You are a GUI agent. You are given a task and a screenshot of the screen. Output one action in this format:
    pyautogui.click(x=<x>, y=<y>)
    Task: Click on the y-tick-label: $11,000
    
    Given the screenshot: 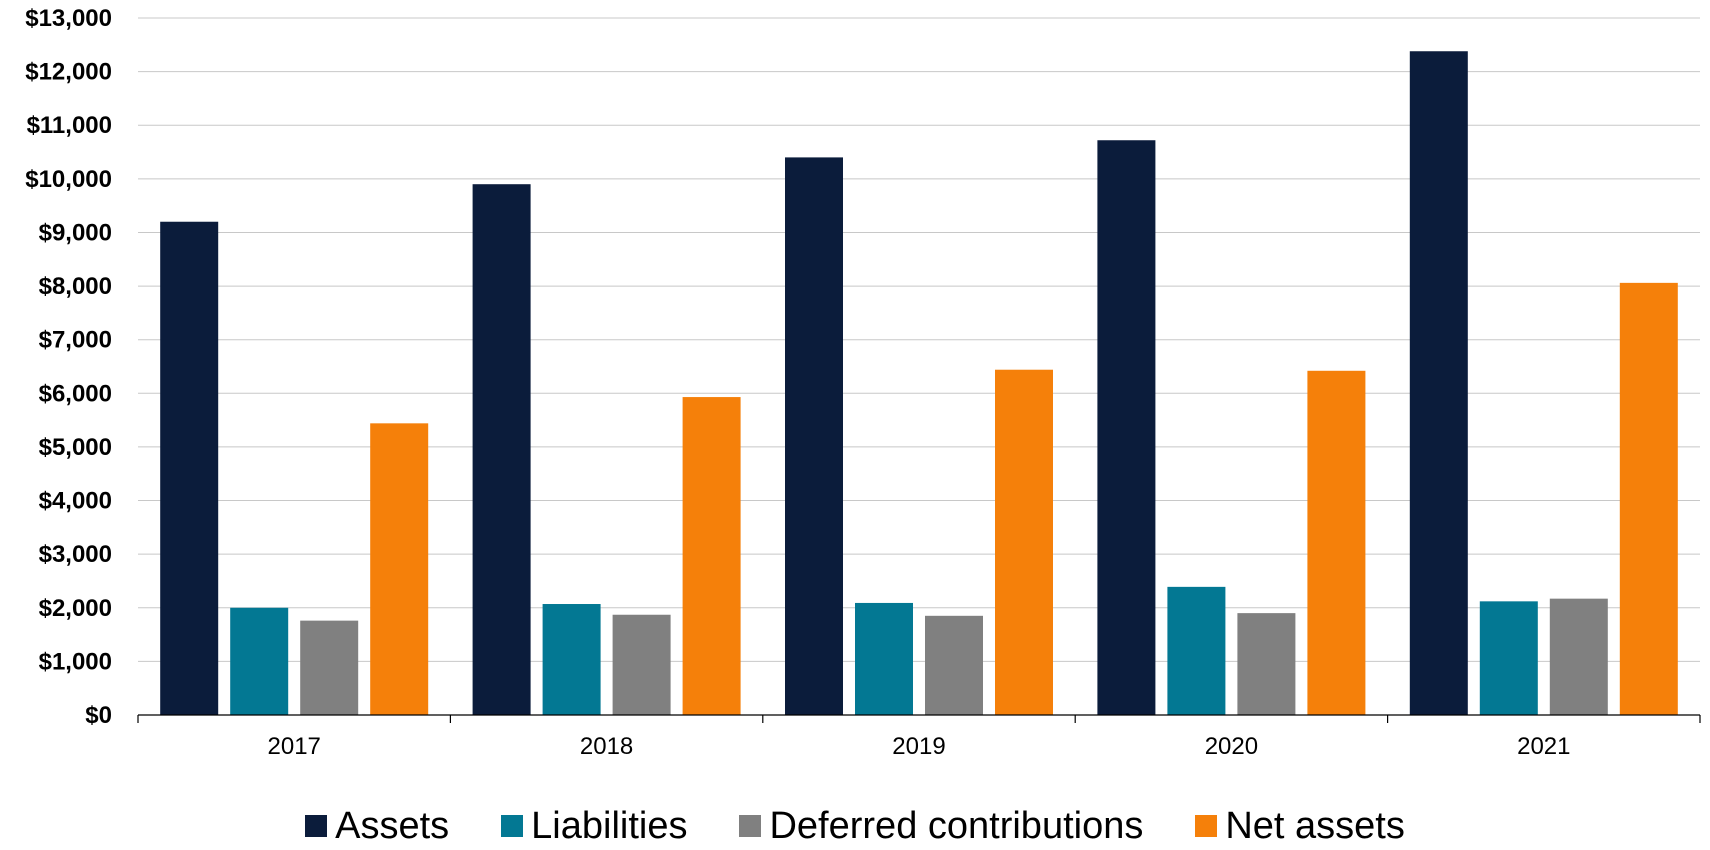 What is the action you would take?
    pyautogui.click(x=69, y=125)
    